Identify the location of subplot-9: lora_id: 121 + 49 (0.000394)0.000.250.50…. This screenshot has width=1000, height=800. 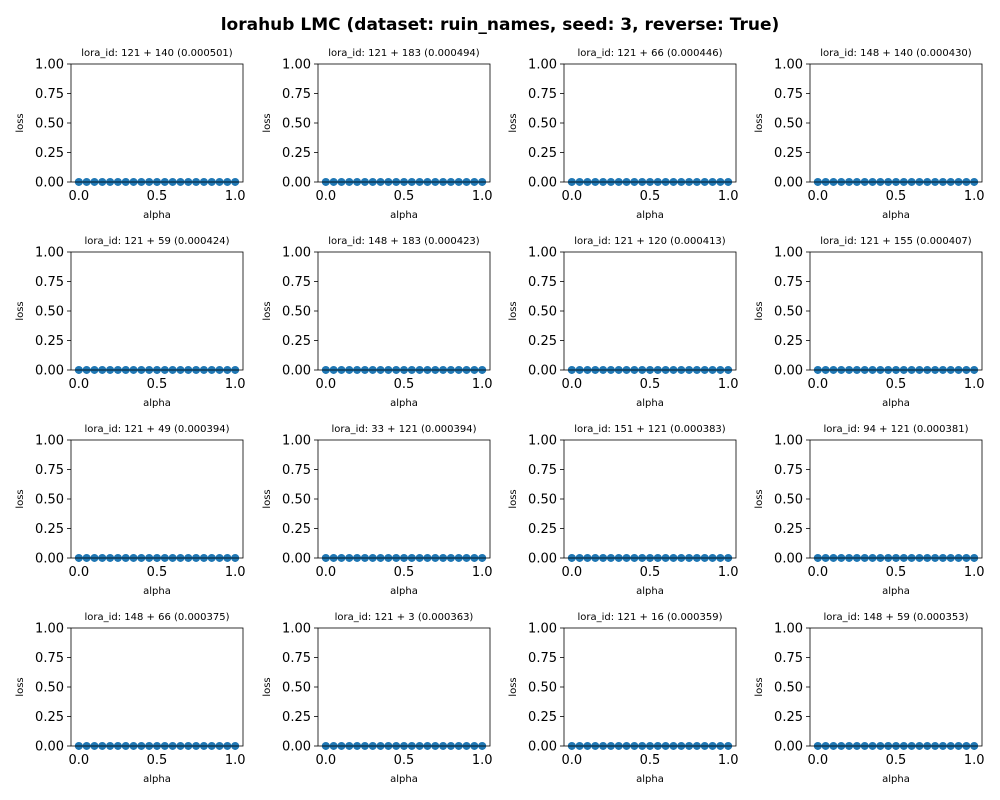
(130, 510).